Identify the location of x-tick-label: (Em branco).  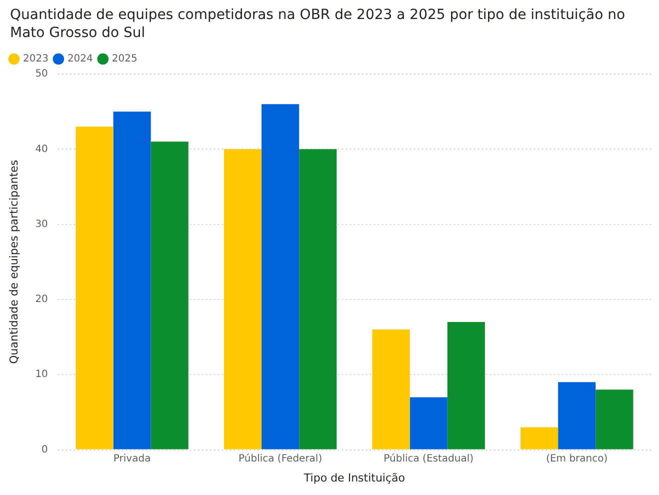
(577, 458).